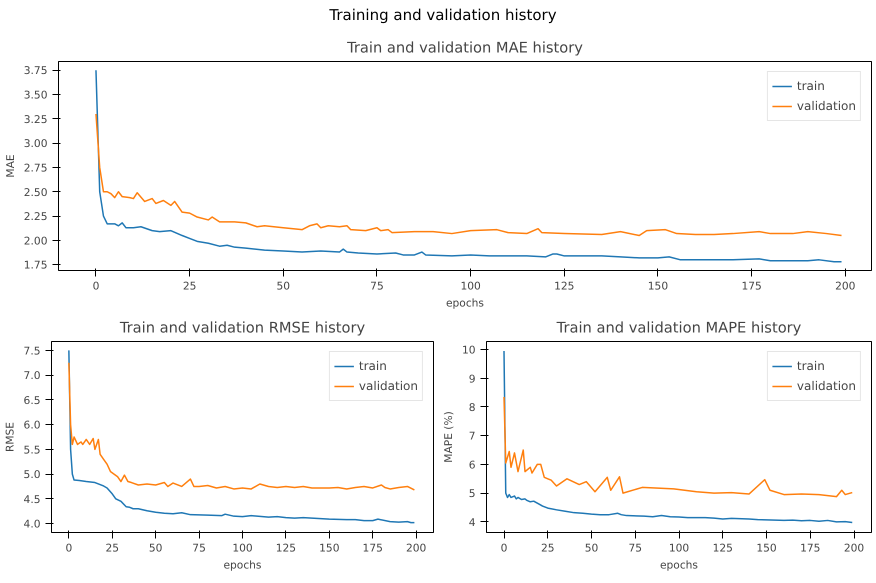 The image size is (876, 583). What do you see at coordinates (32, 400) in the screenshot?
I see `y-tick-label: 6.5` at bounding box center [32, 400].